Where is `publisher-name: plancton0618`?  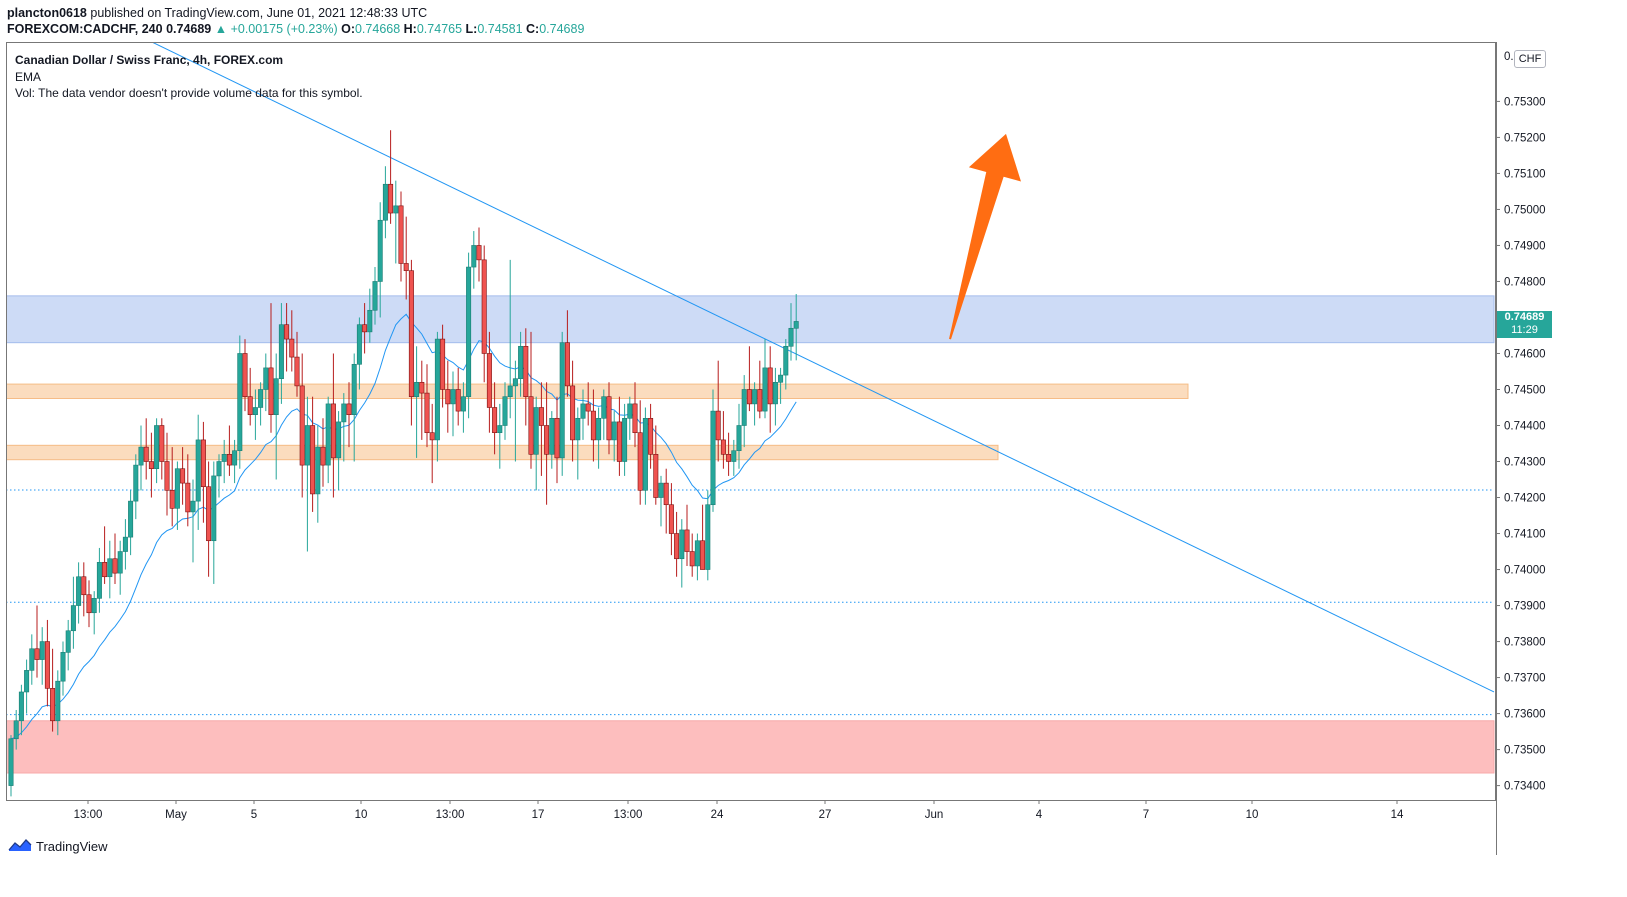 publisher-name: plancton0618 is located at coordinates (47, 13).